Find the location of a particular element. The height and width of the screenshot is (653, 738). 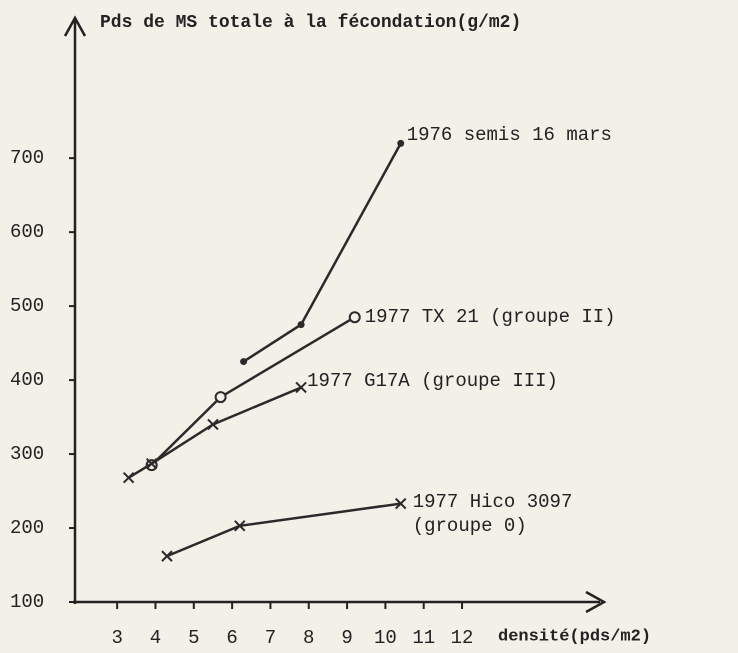

y-arrow is located at coordinates (75, 26).